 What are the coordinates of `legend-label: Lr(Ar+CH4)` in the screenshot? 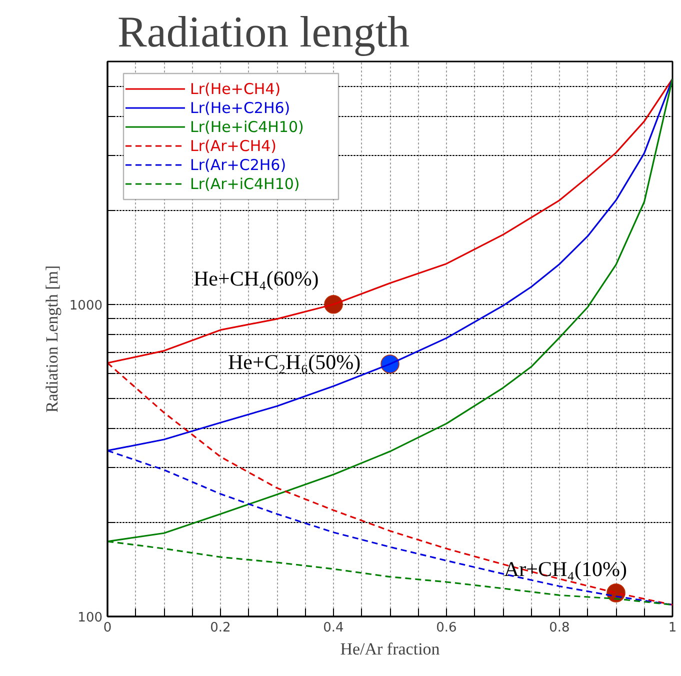 It's located at (233, 145).